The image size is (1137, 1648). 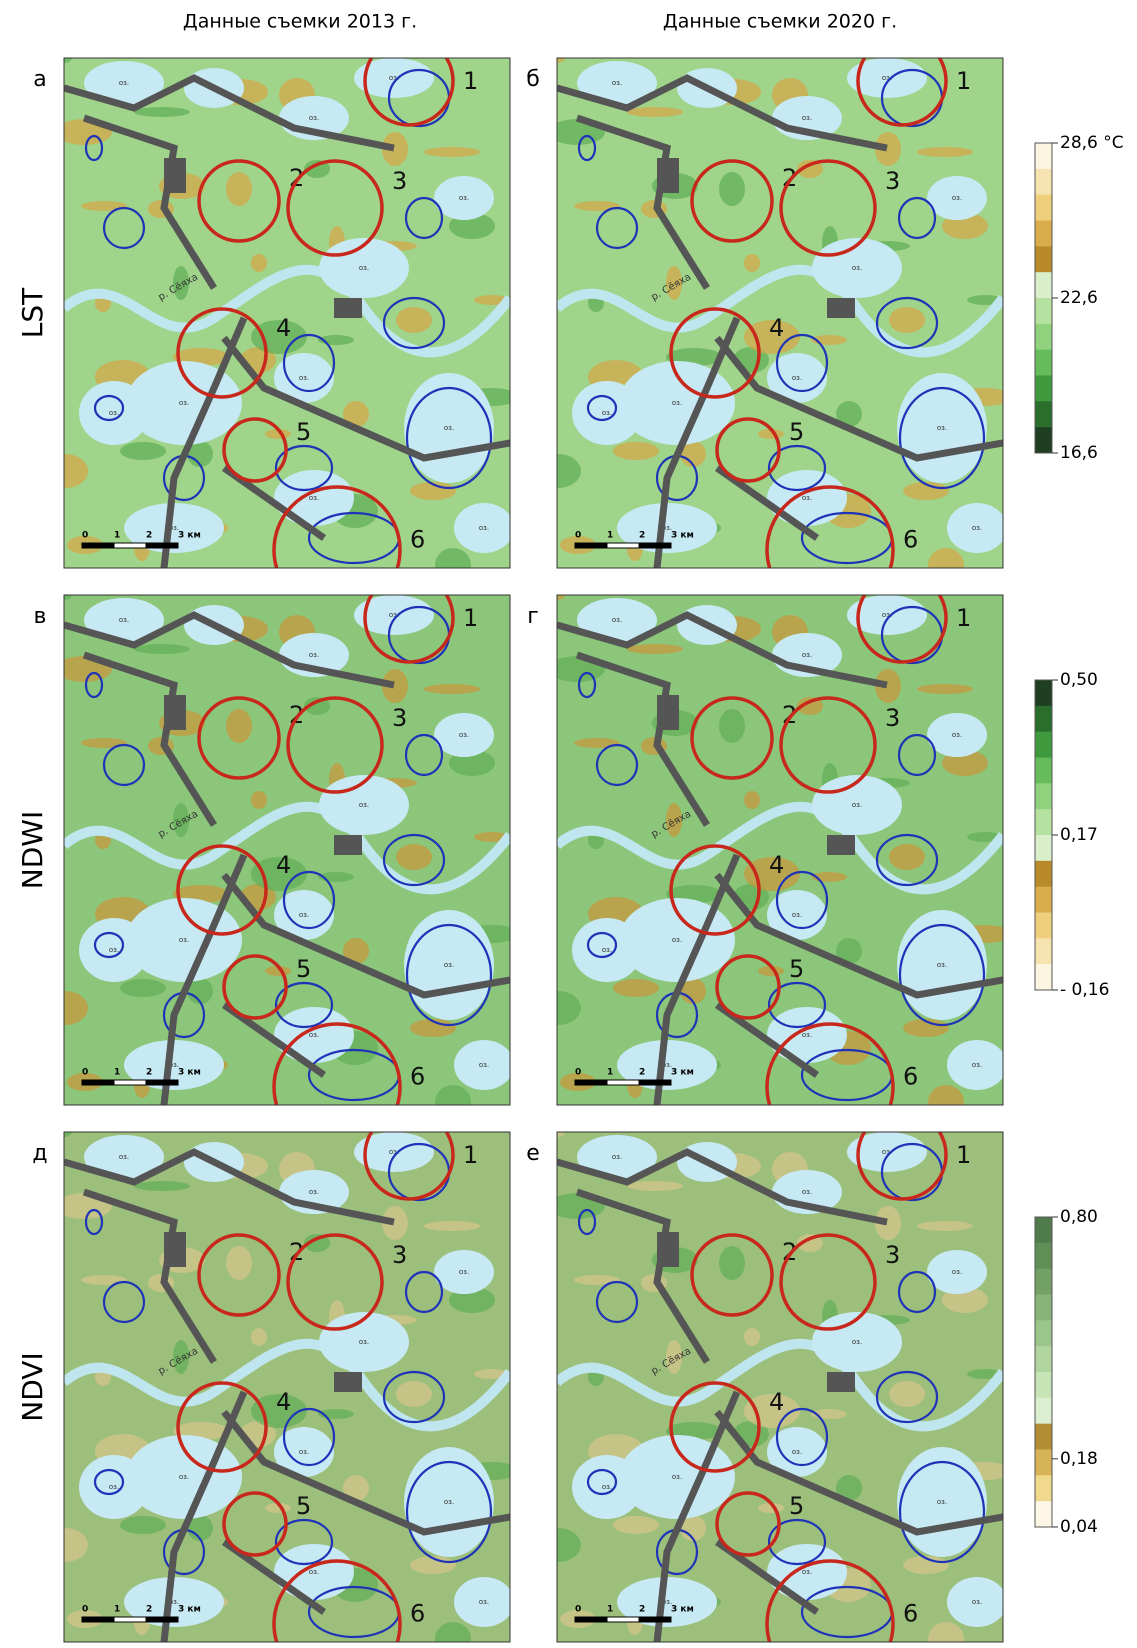 What do you see at coordinates (533, 616) in the screenshot?
I see `panel-letter: г` at bounding box center [533, 616].